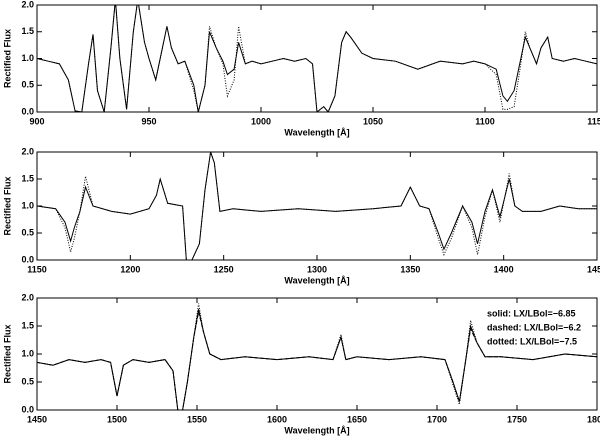 The image size is (600, 439). What do you see at coordinates (357, 419) in the screenshot?
I see `x-tick-label: 1650` at bounding box center [357, 419].